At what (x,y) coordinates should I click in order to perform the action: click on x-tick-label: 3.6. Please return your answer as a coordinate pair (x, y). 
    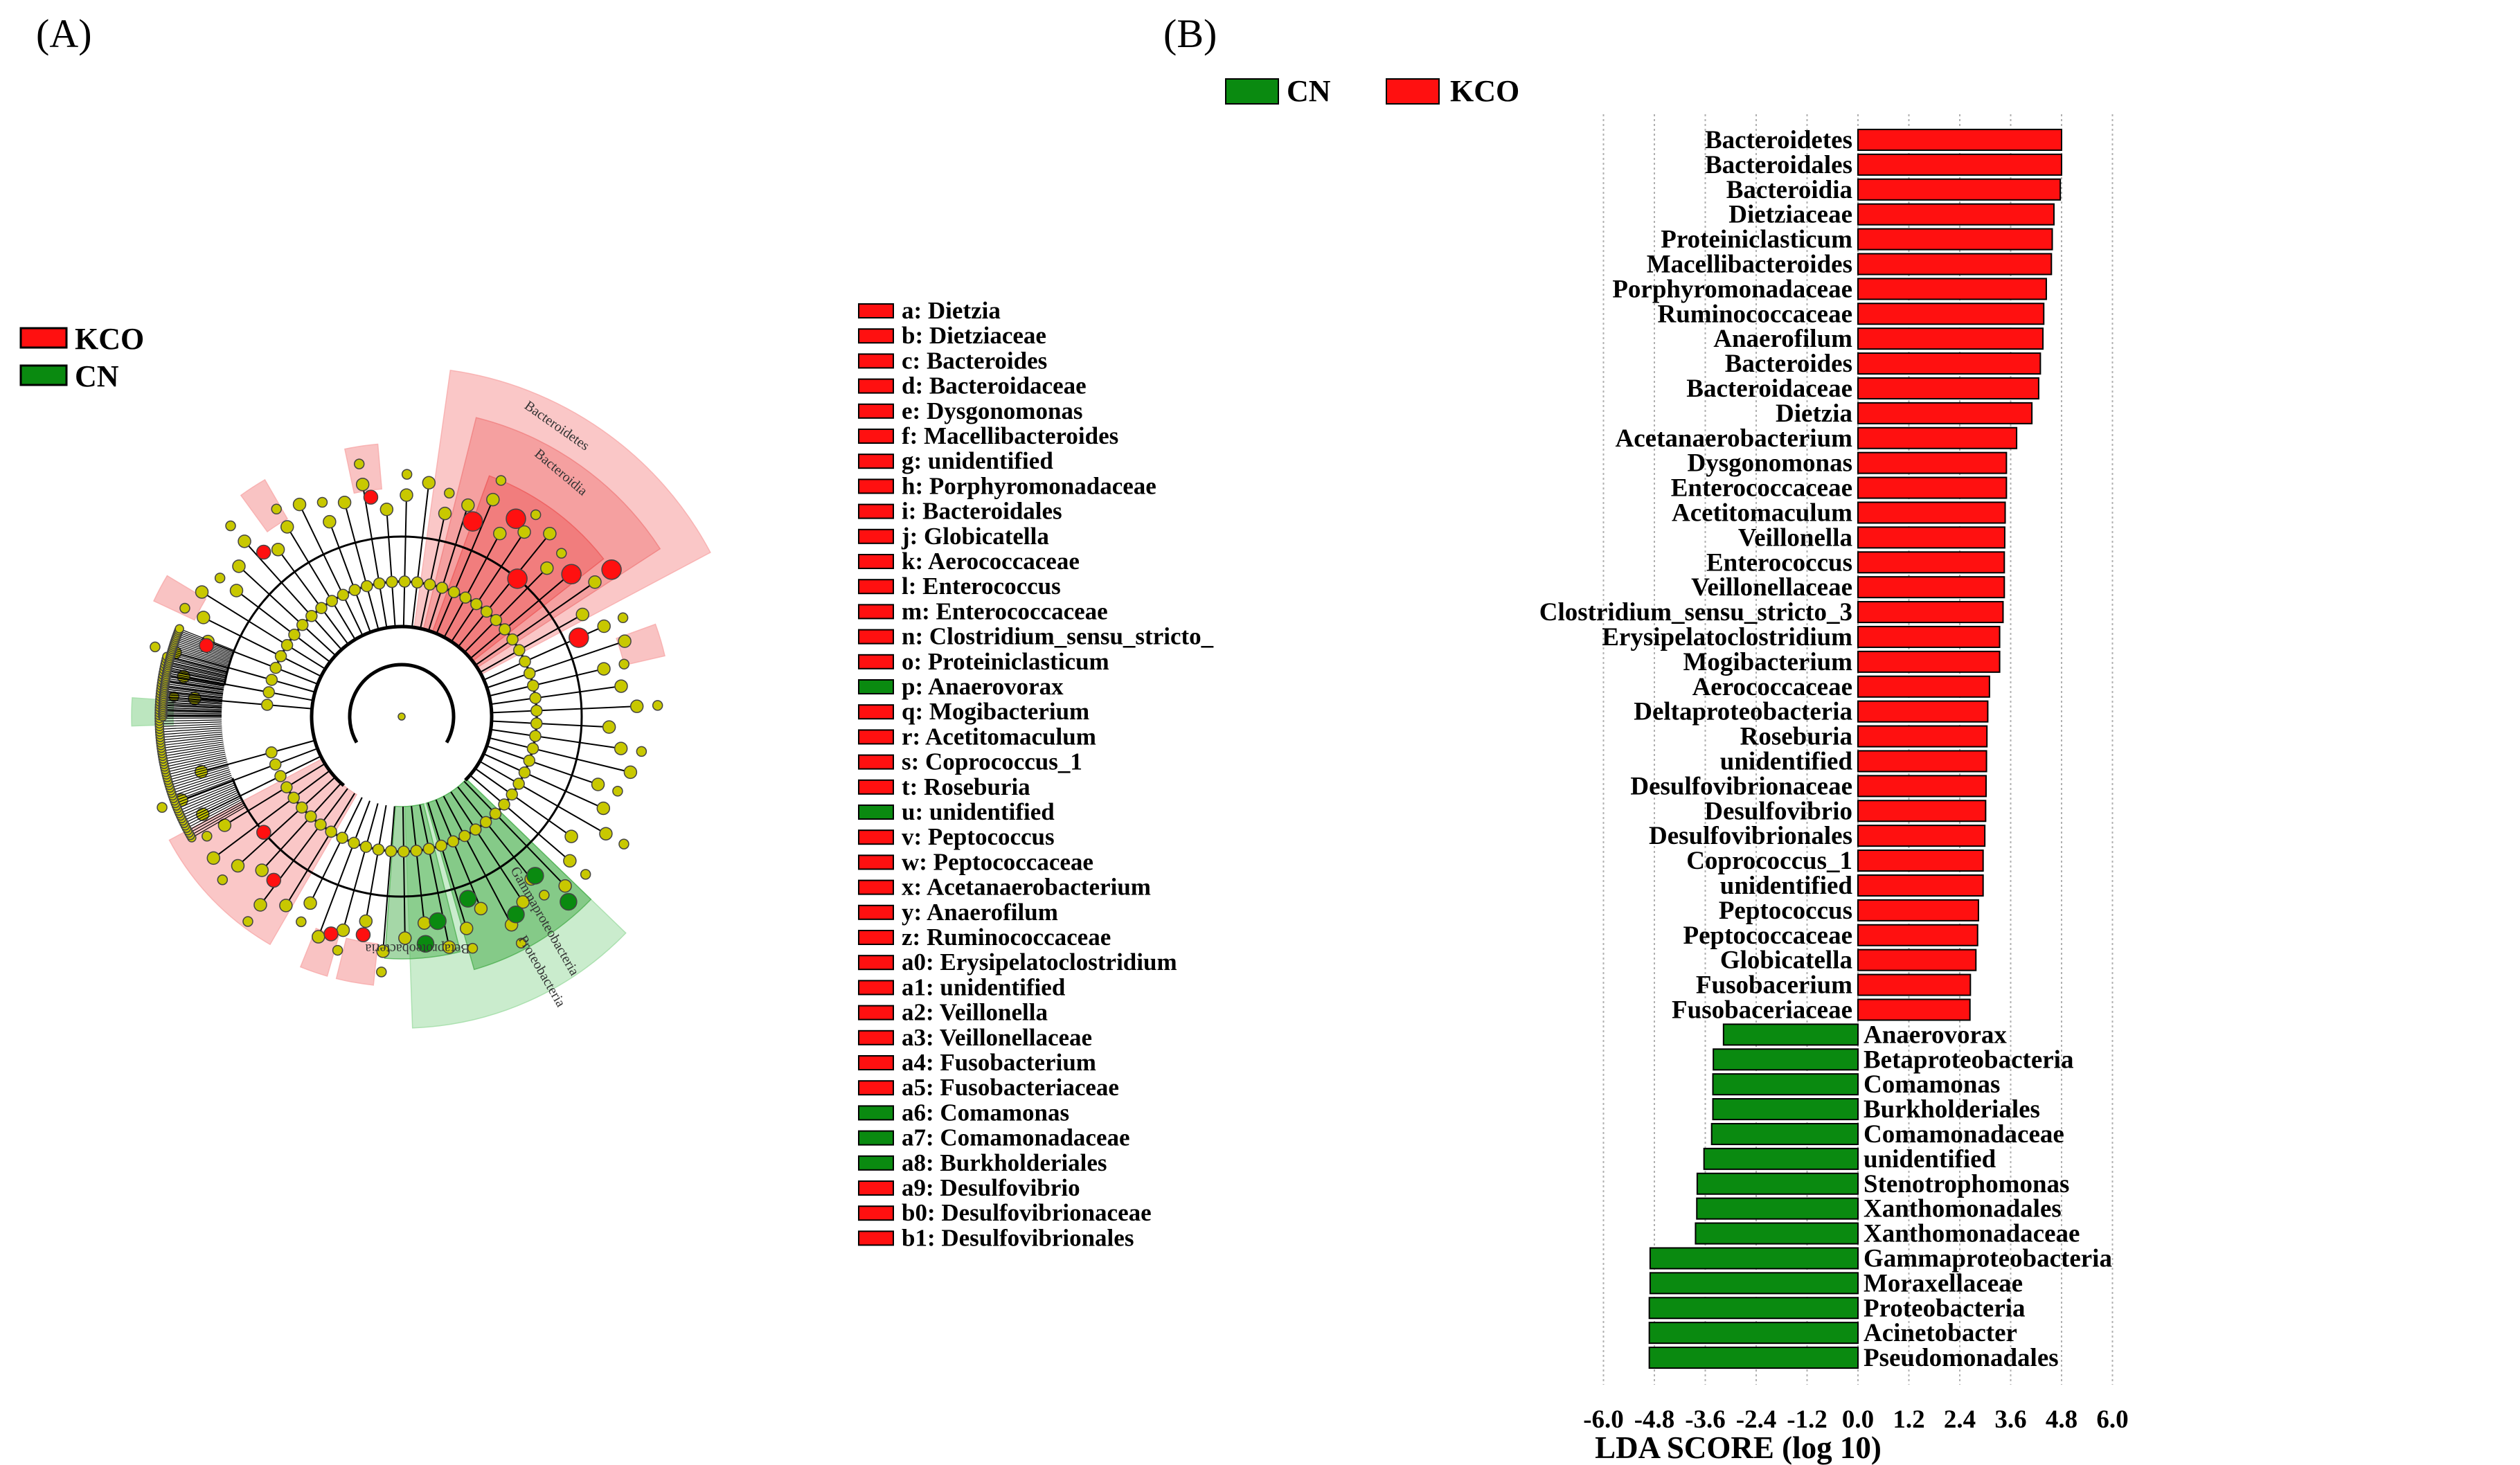
    Looking at the image, I should click on (2010, 1419).